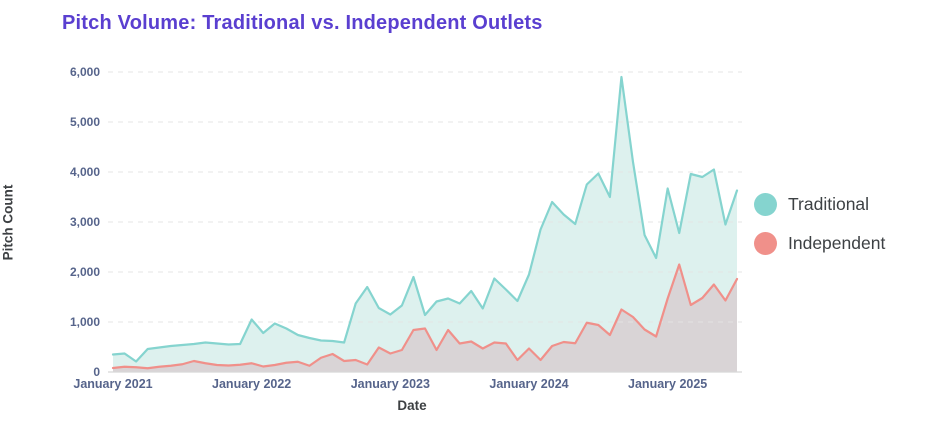  I want to click on x-tick-label: January 2023, so click(390, 384).